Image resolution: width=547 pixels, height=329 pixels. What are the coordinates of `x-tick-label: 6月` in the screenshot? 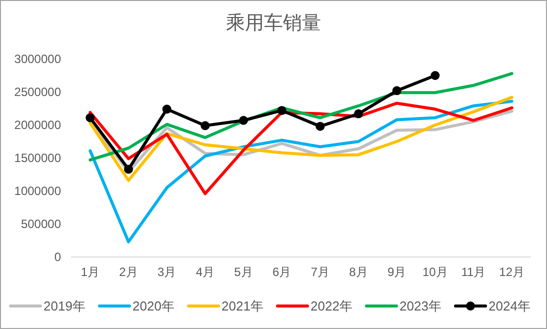 It's located at (282, 272).